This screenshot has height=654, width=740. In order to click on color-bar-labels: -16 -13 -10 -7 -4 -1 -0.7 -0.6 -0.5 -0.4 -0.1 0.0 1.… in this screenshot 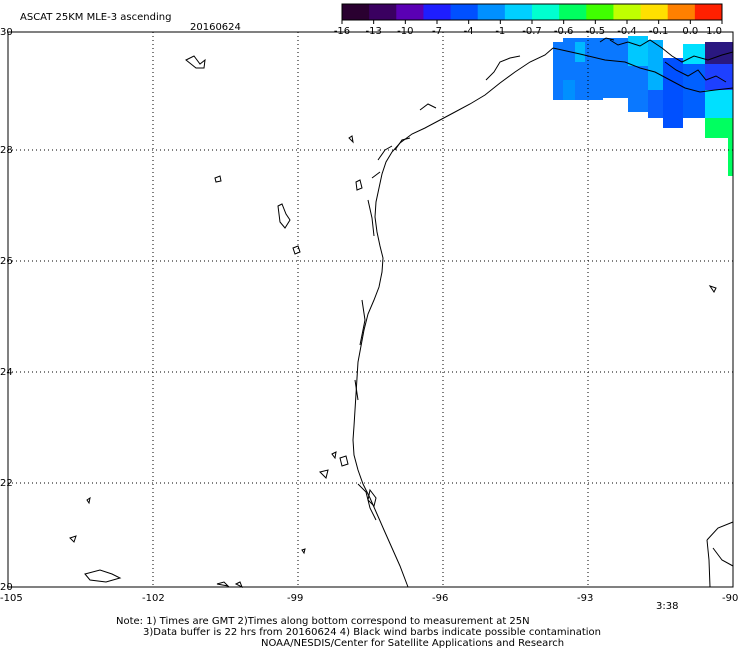, I will do `click(528, 28)`.